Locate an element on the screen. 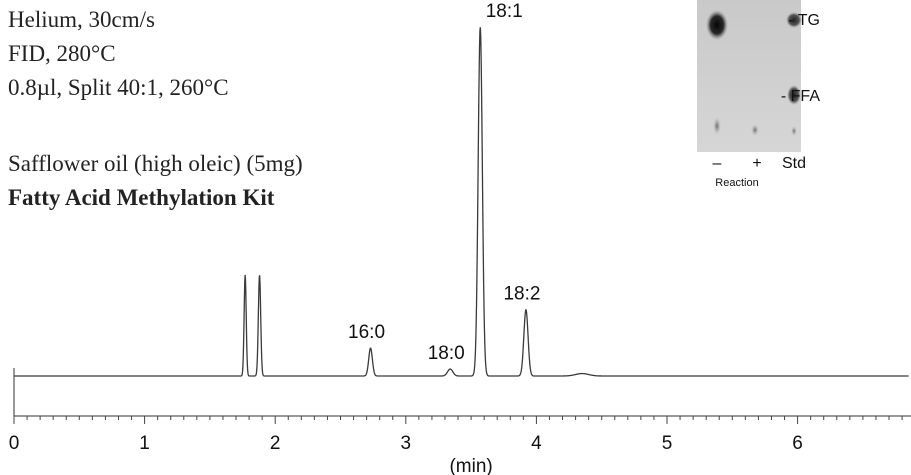 This screenshot has width=911, height=475. tlc-reaction-caption: Reaction is located at coordinates (736, 183).